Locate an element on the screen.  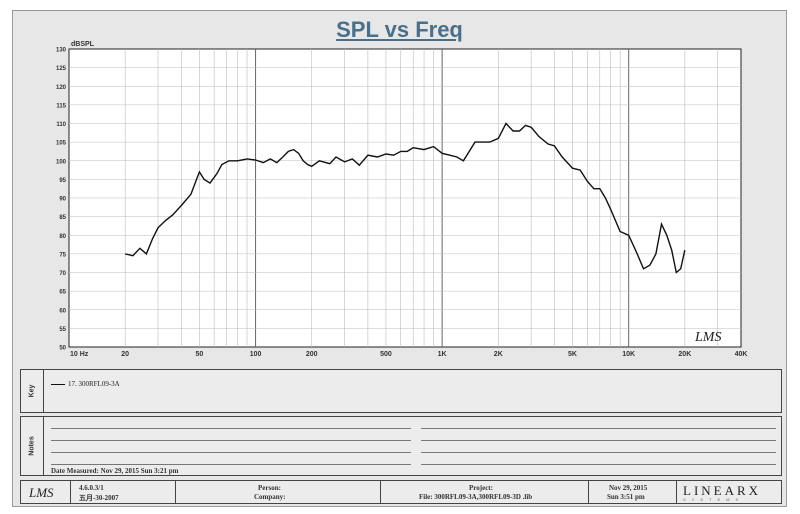
y-tick-label: 125 is located at coordinates (61, 69).